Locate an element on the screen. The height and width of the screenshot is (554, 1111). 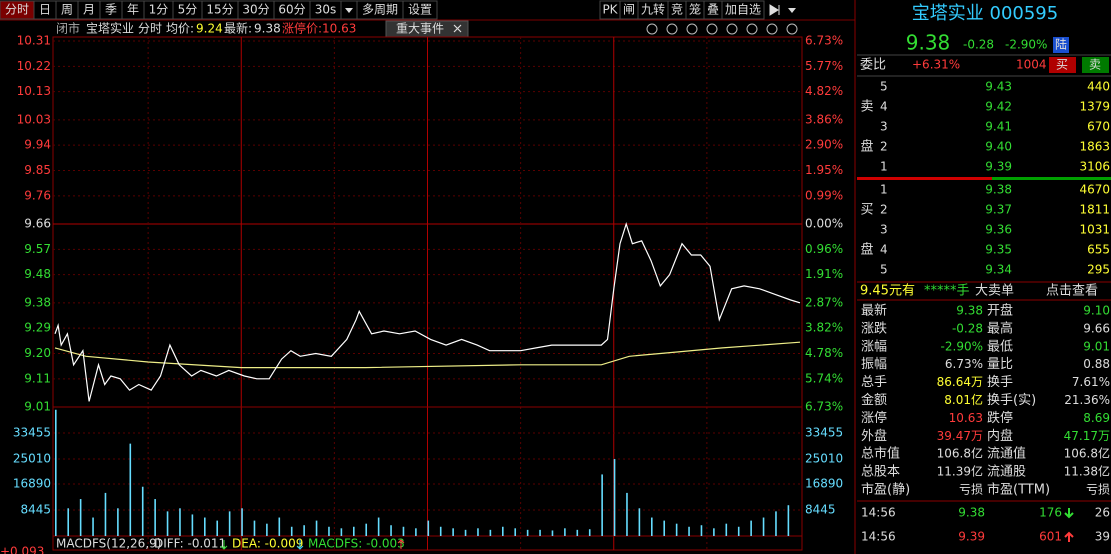
stat-value: -2.90% is located at coordinates (962, 346).